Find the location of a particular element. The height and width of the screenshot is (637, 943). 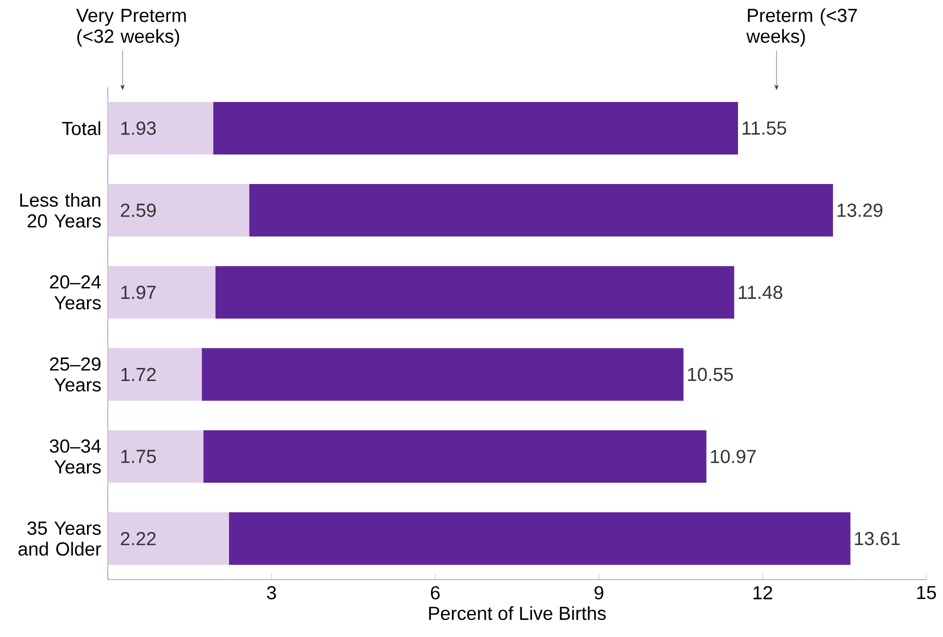

total-label: 11.55 is located at coordinates (764, 128).